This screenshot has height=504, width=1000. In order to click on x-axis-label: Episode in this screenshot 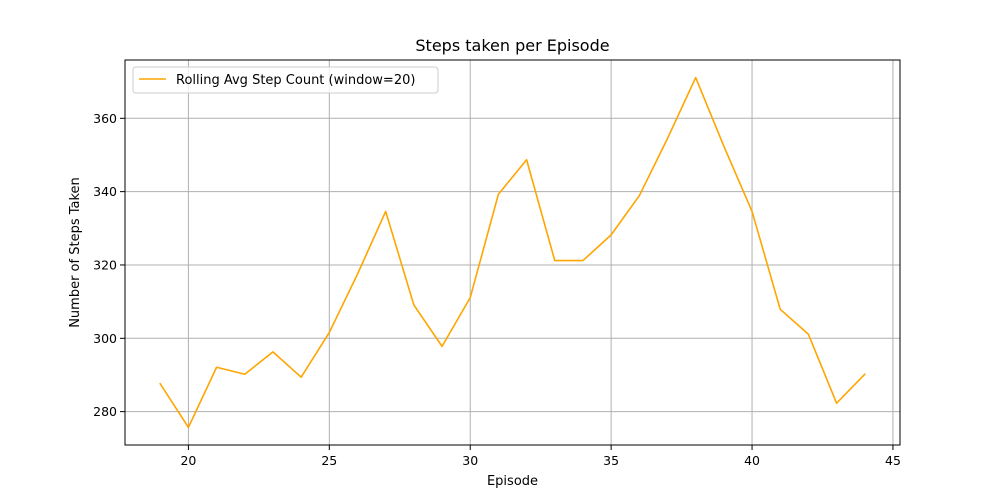, I will do `click(512, 481)`.